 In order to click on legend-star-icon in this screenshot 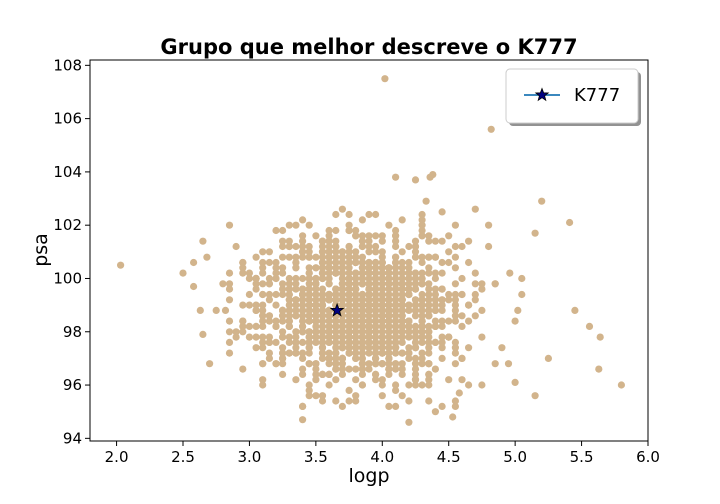, I will do `click(542, 94)`.